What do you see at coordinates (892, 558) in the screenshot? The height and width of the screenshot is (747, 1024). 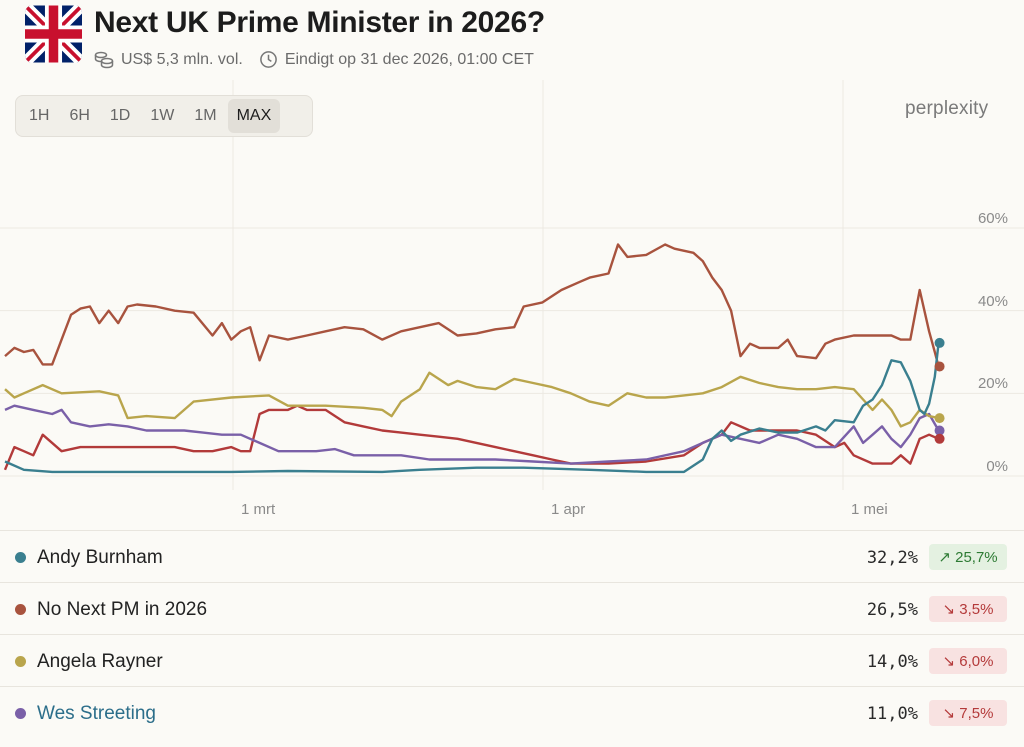 I see `outcome-percentage: 32,2%` at bounding box center [892, 558].